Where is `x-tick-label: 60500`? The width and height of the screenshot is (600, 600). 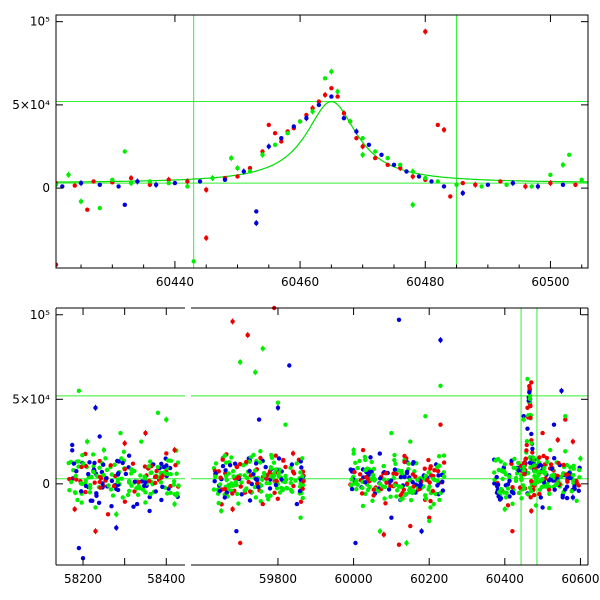 x-tick-label: 60500 is located at coordinates (550, 282).